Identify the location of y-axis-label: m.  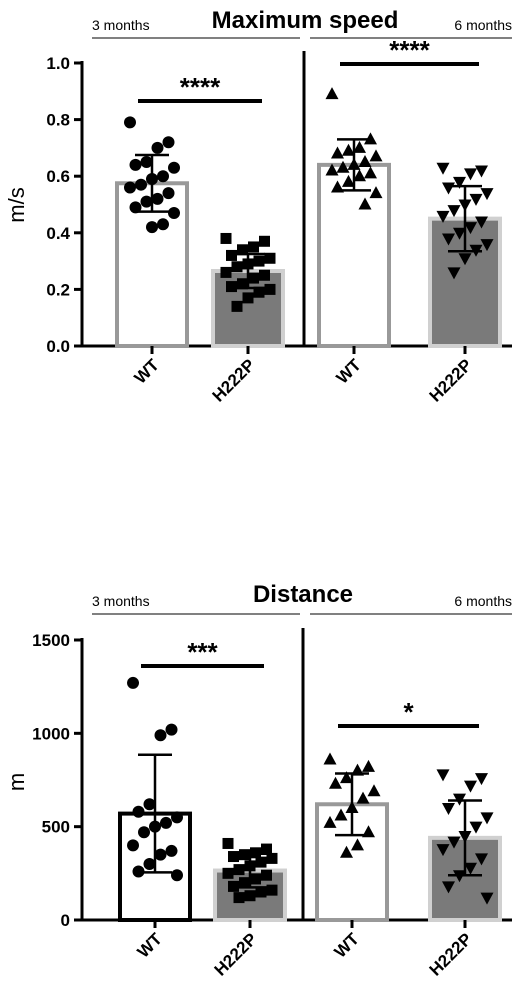
(16, 782).